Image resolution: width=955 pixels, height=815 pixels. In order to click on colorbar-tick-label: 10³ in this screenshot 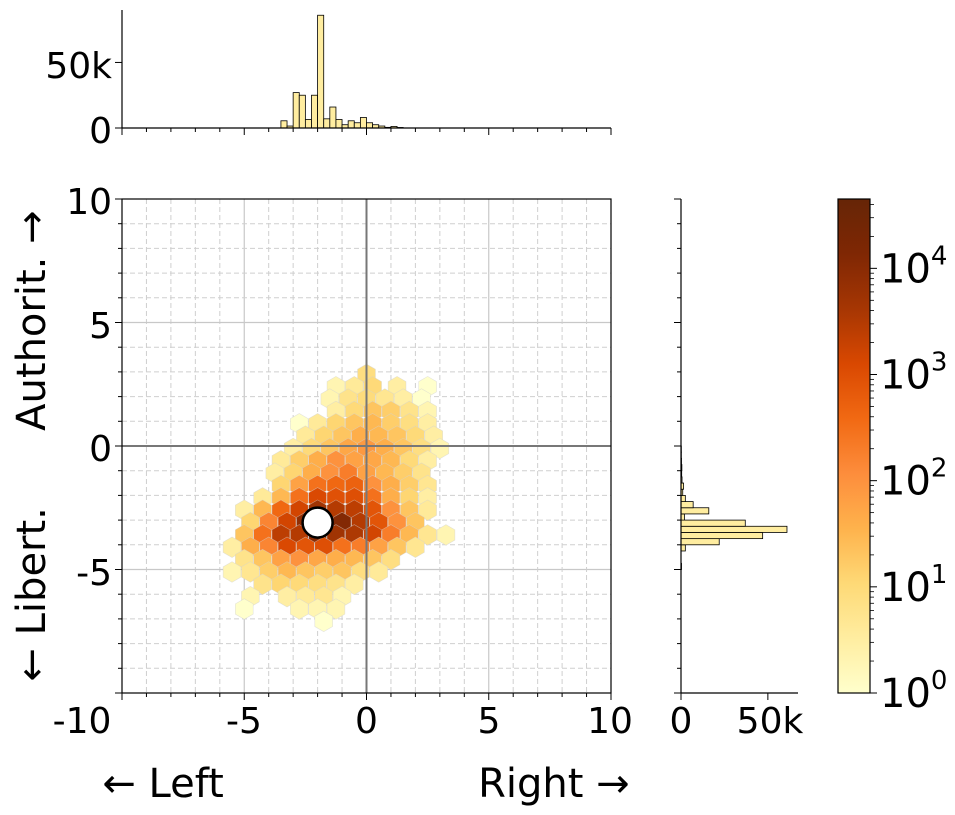, I will do `click(913, 373)`.